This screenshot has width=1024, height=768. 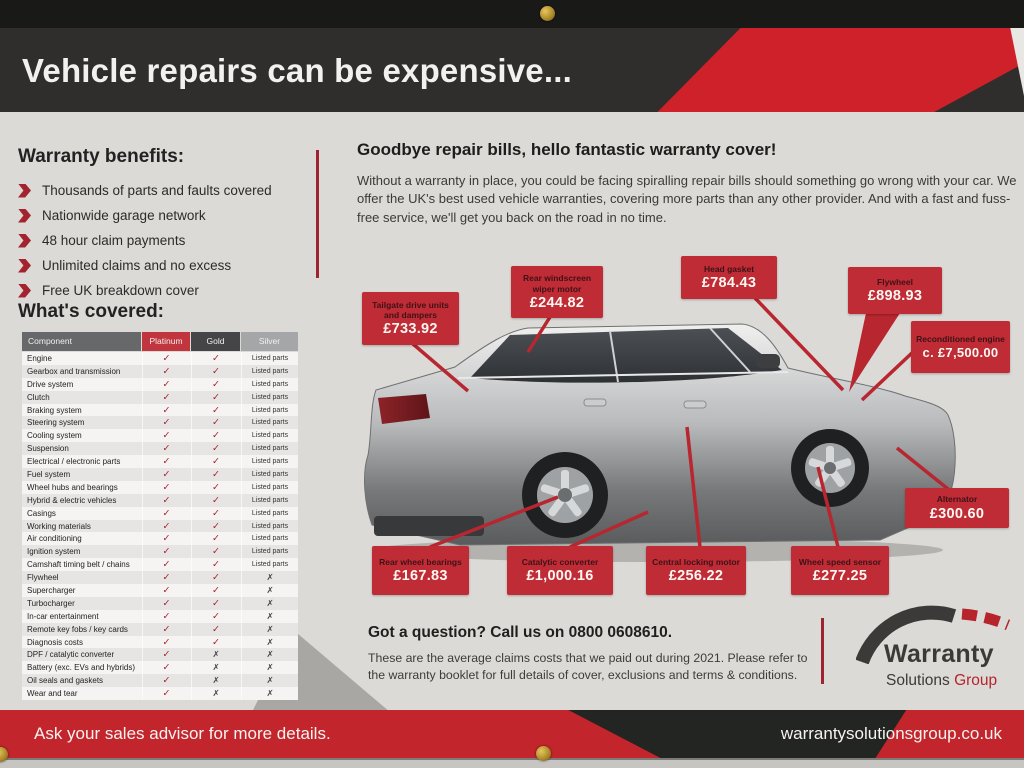 I want to click on benefit-item: Thousands of parts and faults covered, so click(x=168, y=190).